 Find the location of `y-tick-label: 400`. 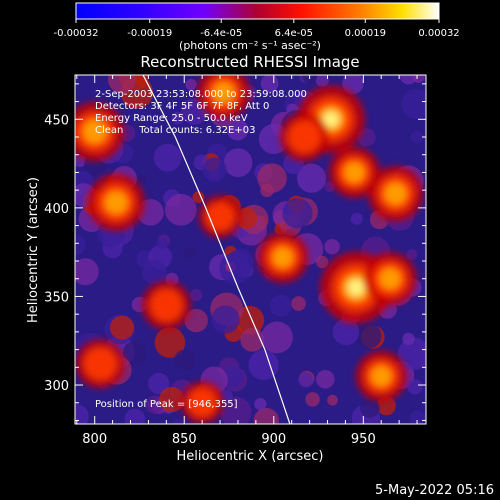

y-tick-label: 400 is located at coordinates (56, 209).